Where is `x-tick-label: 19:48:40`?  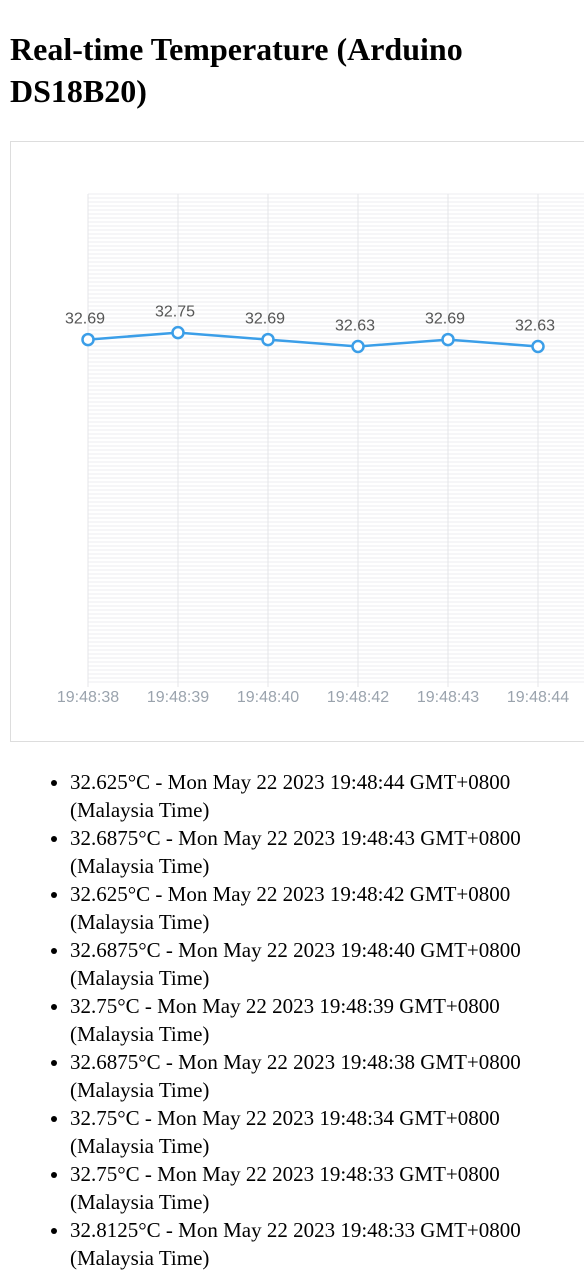
x-tick-label: 19:48:40 is located at coordinates (268, 697).